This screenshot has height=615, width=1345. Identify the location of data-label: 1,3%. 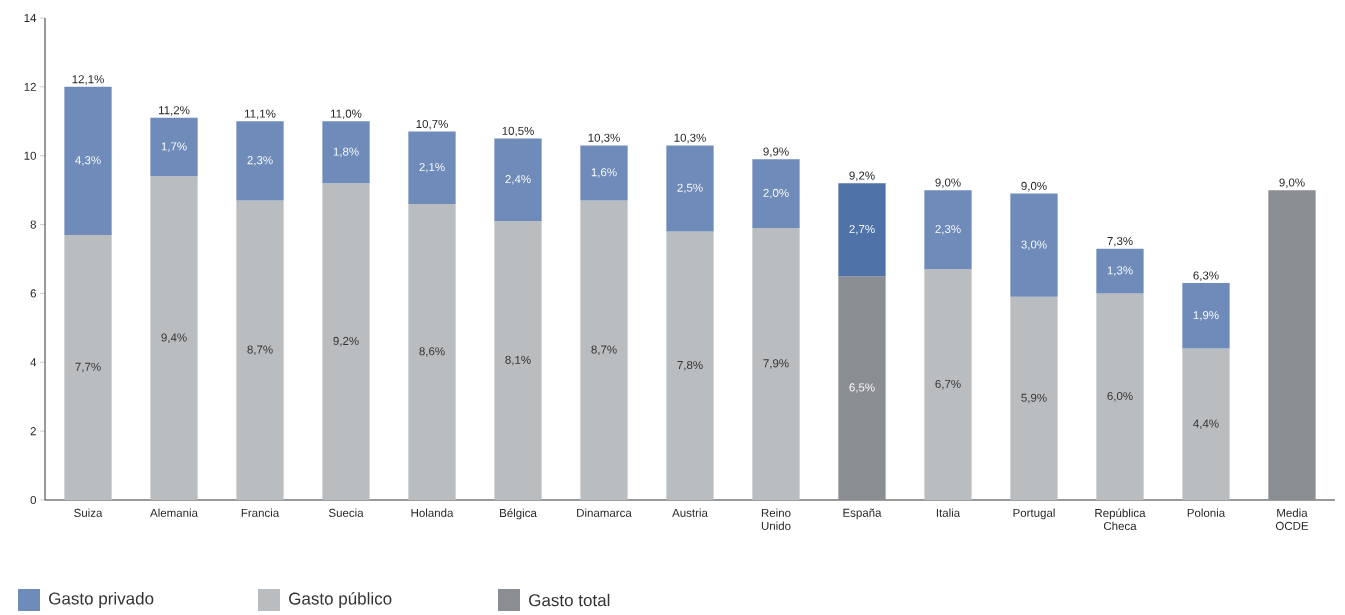
(1120, 271).